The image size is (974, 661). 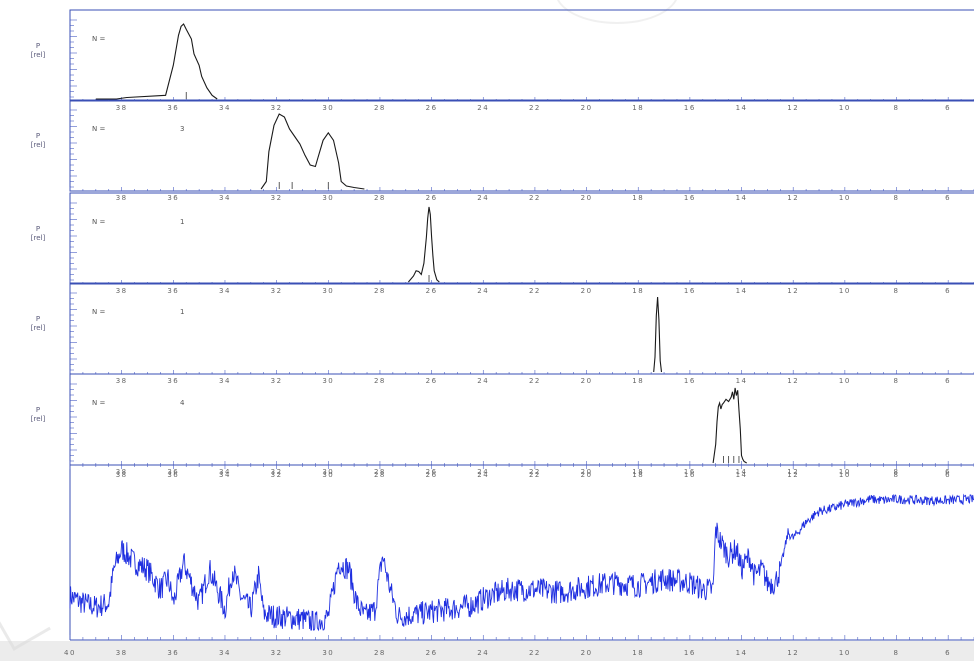 I want to click on bottom-band, so click(x=487, y=651).